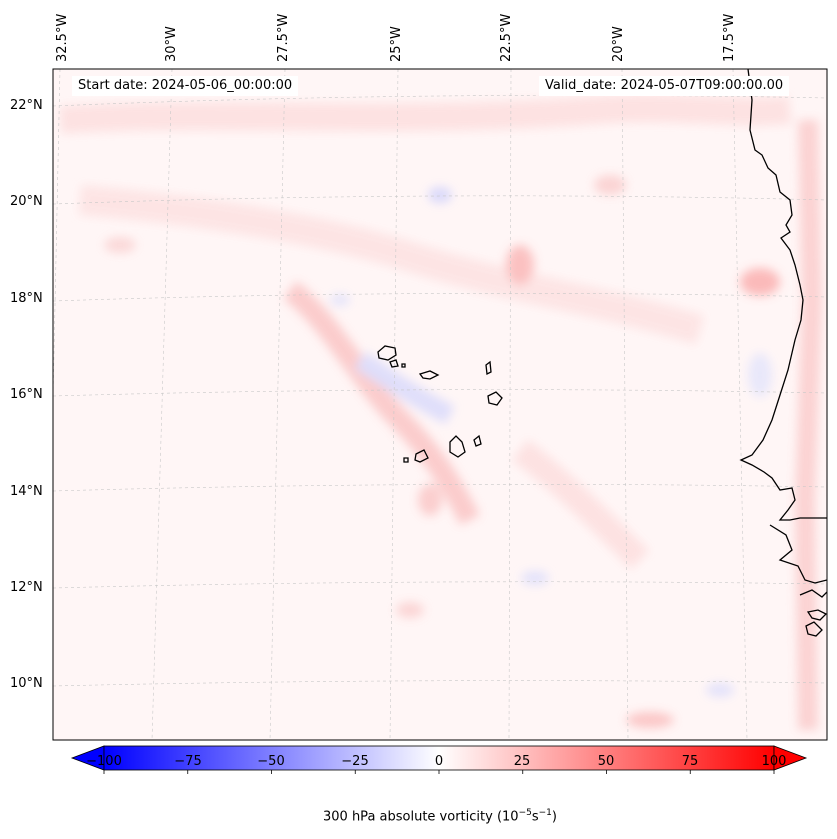 This screenshot has width=837, height=839. I want to click on colorbar-tick-label: −100, so click(104, 761).